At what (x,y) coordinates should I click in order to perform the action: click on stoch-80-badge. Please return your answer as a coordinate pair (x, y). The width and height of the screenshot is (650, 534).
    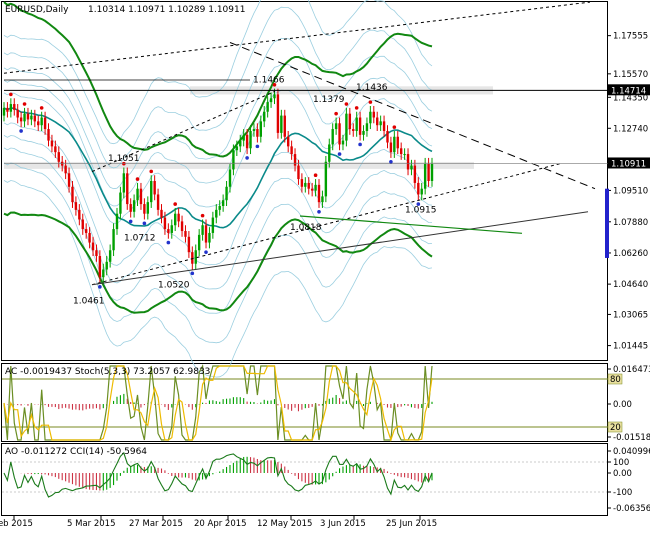
    Looking at the image, I should click on (615, 379).